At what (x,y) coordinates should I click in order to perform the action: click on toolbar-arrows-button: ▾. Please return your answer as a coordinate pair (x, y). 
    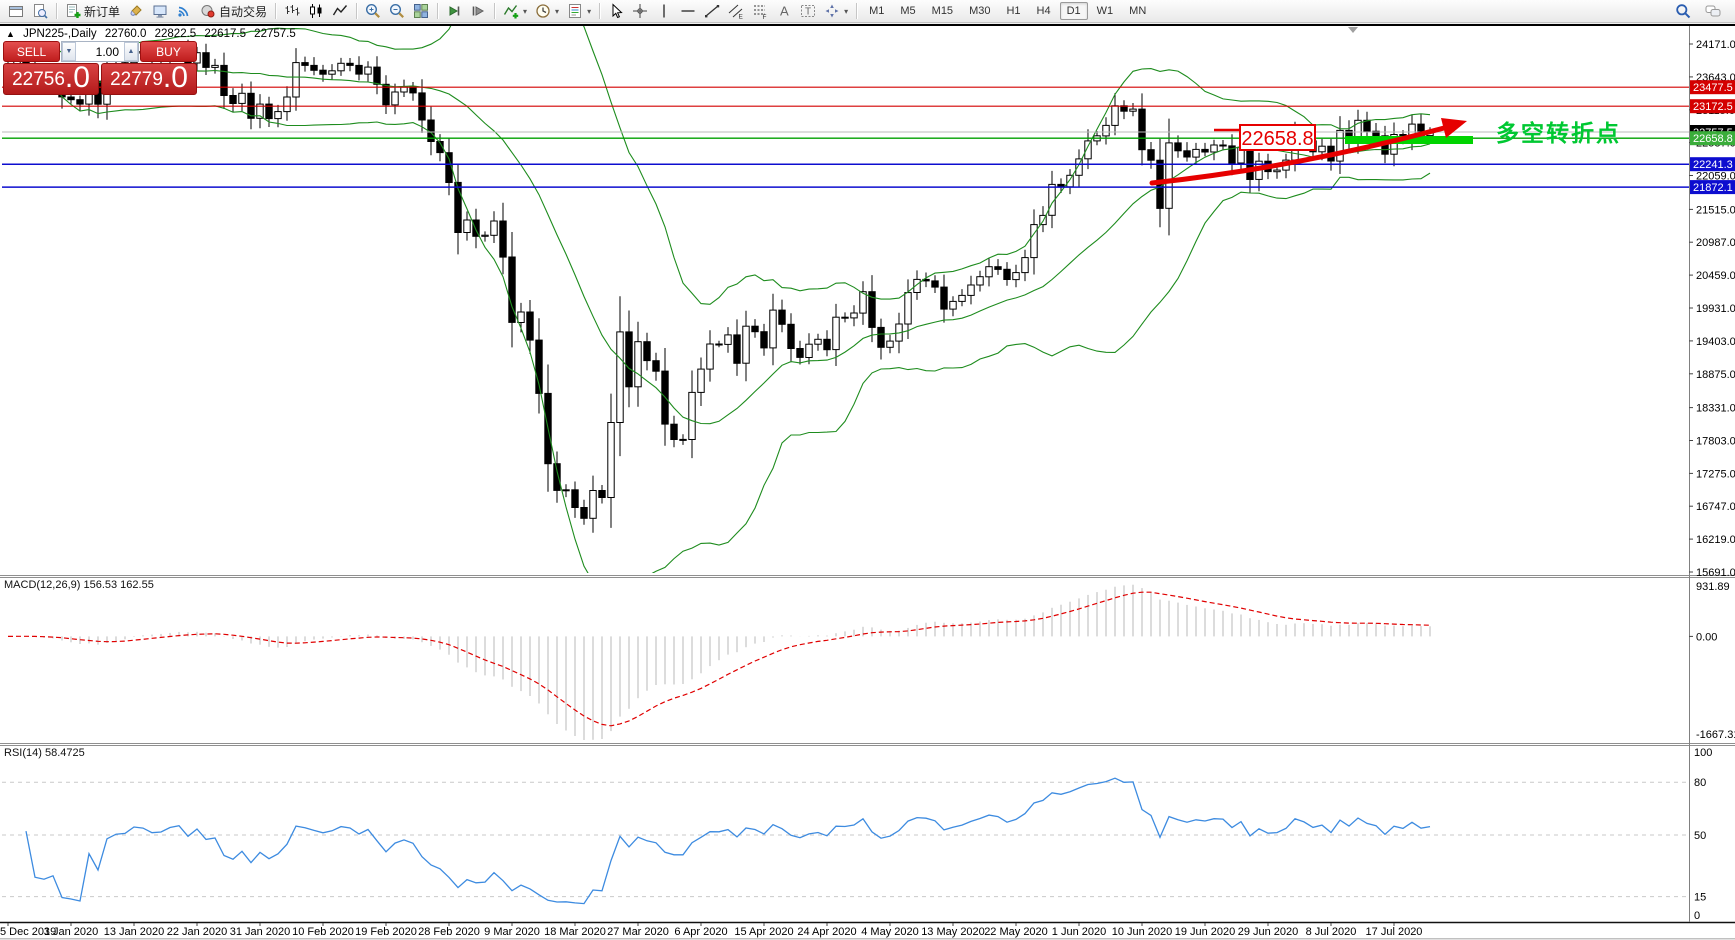
    Looking at the image, I should click on (836, 11).